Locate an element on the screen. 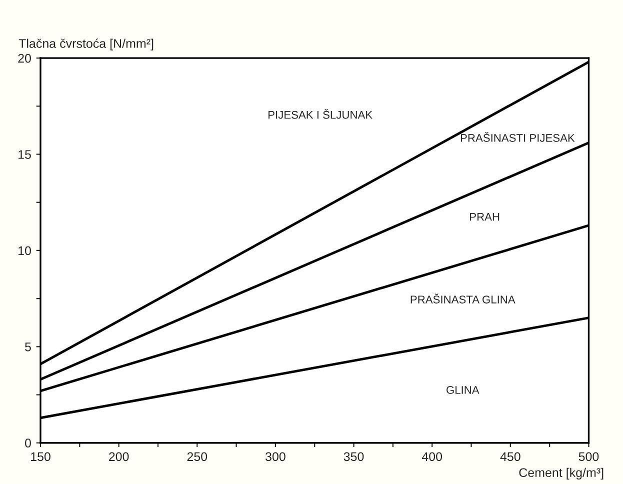  y-tick-label: 5 is located at coordinates (28, 347).